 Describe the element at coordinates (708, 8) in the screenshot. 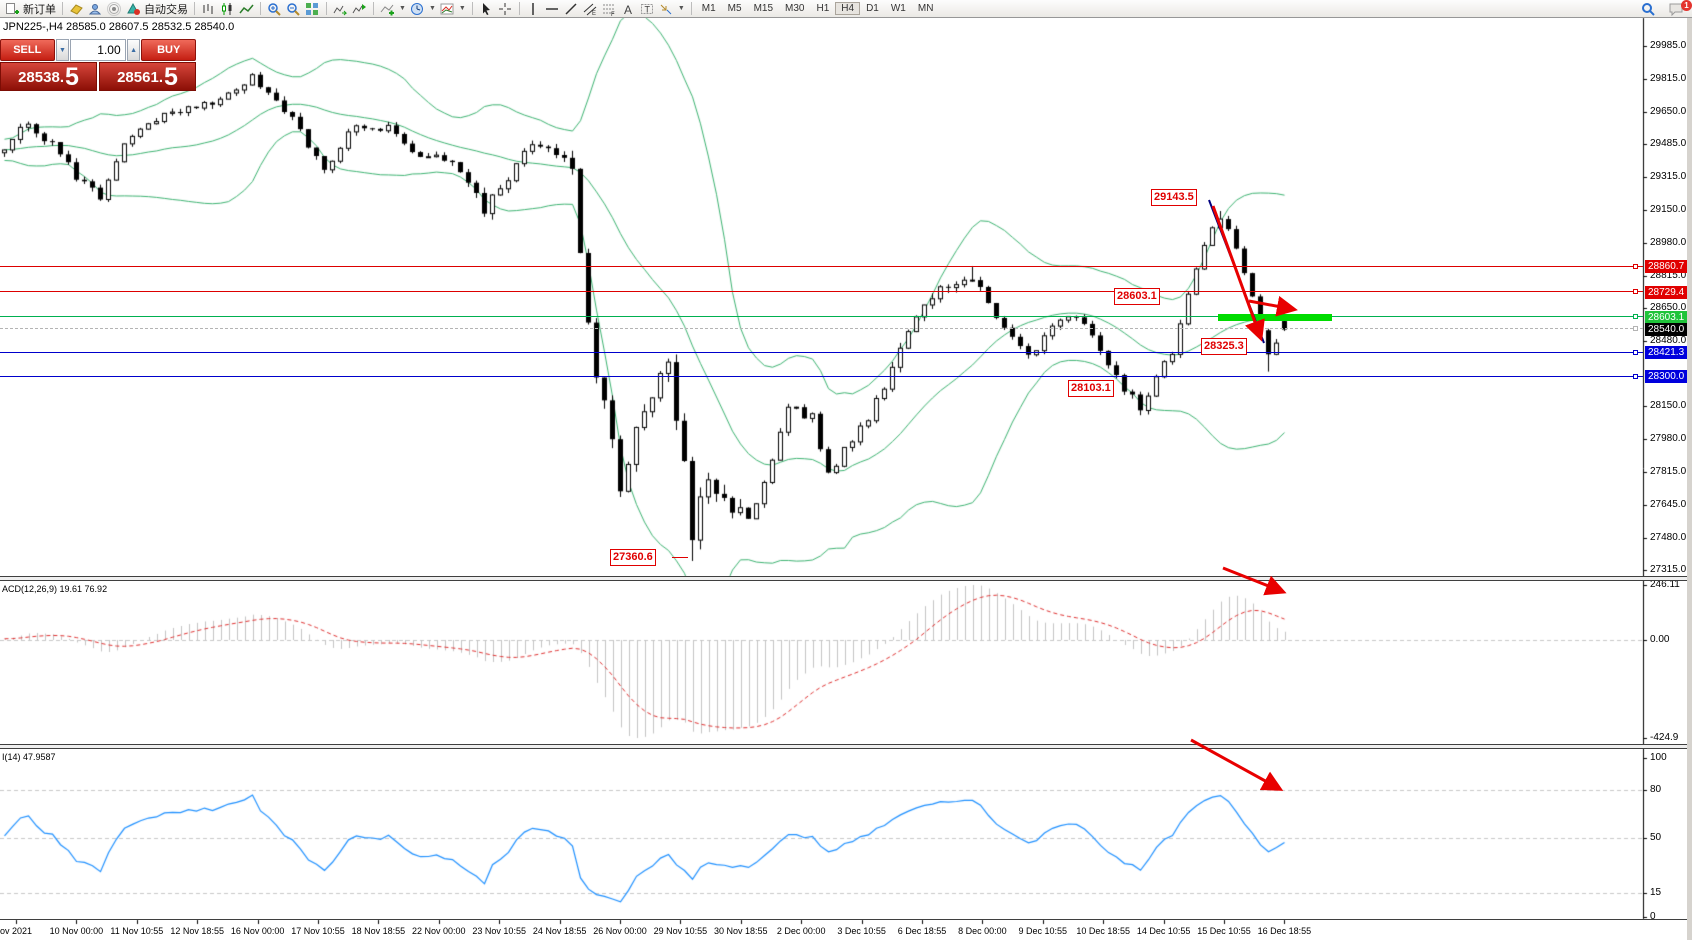

I see `timeframe-button-m1: M1` at that location.